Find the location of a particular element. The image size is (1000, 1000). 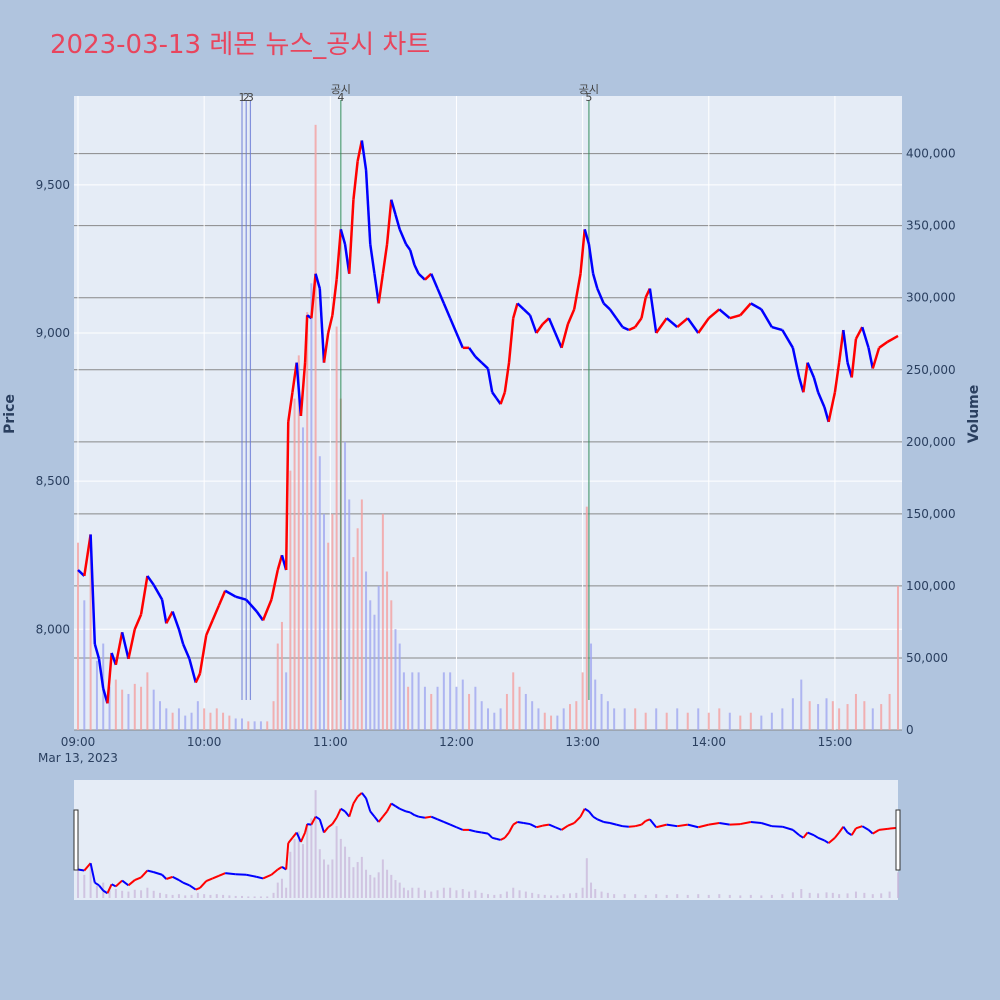

range-slider-left-handle is located at coordinates (76, 840).